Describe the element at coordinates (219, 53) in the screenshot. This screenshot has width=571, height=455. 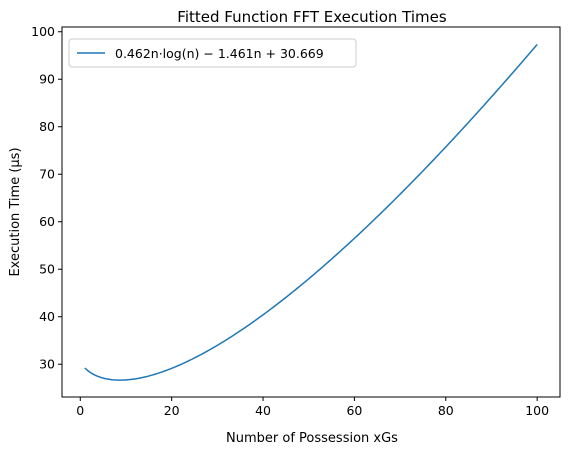
I see `legend-entry-label: 0.462n·log(n) − 1.461n + 30.669` at that location.